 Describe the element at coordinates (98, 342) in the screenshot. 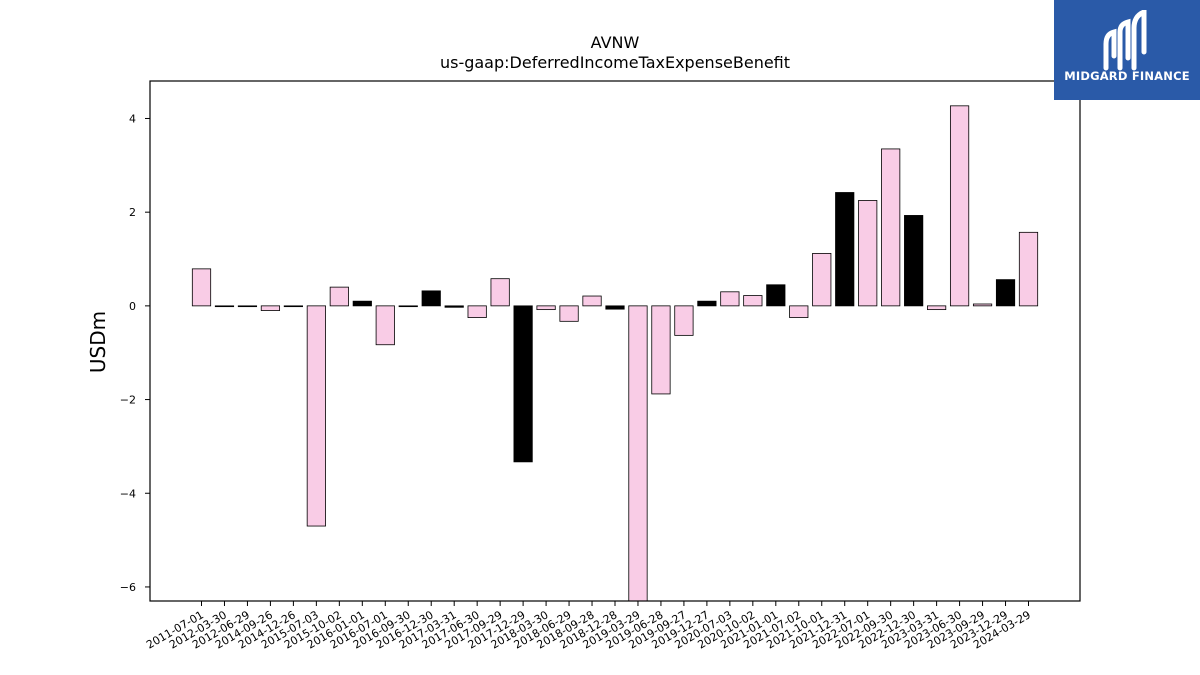

I see `y-axis-label: USDm` at that location.